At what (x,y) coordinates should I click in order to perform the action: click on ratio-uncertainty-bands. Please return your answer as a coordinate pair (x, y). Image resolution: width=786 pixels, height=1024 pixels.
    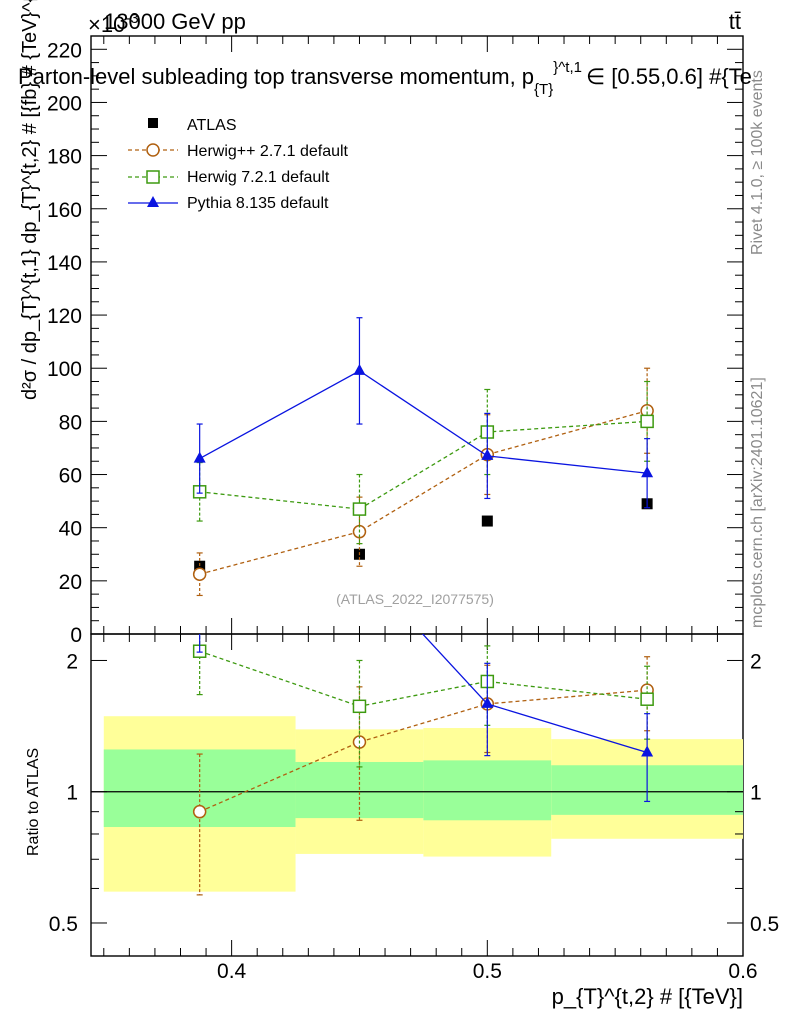
    Looking at the image, I should click on (417, 804).